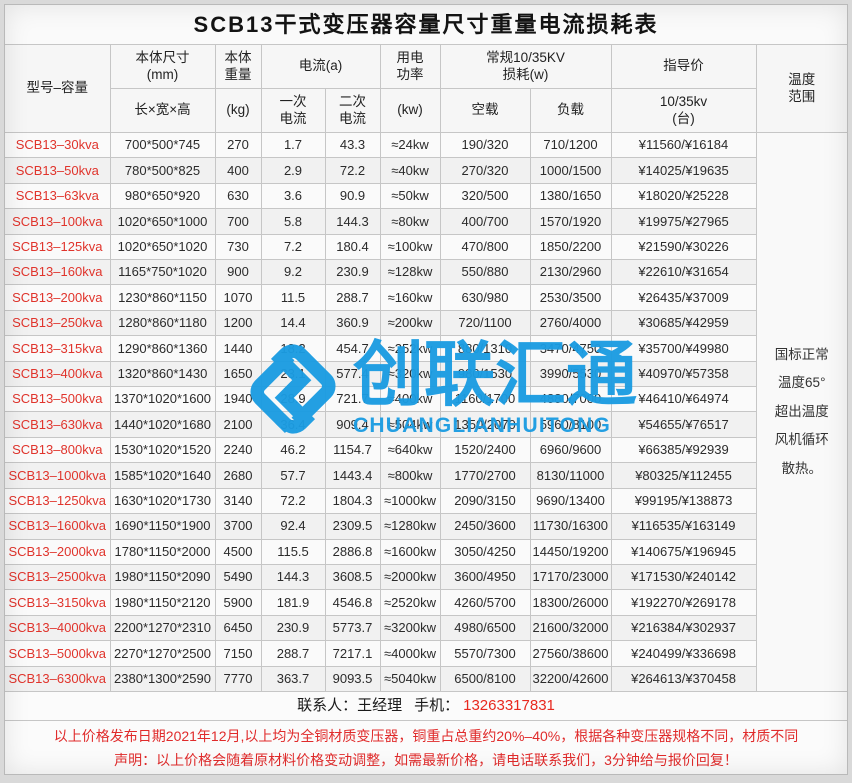 This screenshot has width=852, height=783. What do you see at coordinates (58, 221) in the screenshot?
I see `cell-model: SCB13–100kva` at bounding box center [58, 221].